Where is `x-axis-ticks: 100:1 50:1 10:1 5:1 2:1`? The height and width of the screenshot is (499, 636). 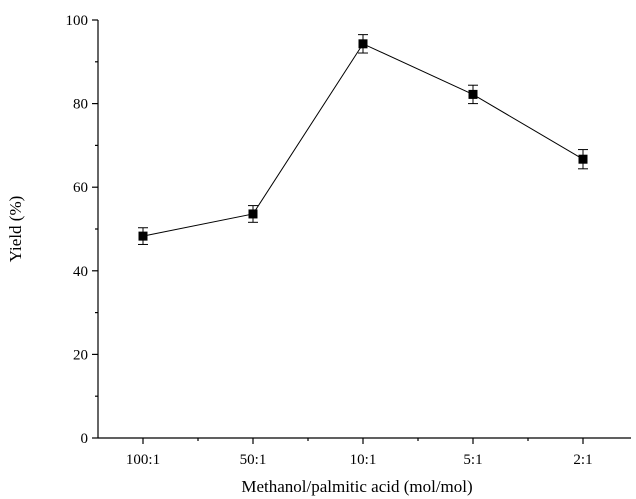
x-axis-ticks: 100:1 50:1 10:1 5:1 2:1 is located at coordinates (359, 453).